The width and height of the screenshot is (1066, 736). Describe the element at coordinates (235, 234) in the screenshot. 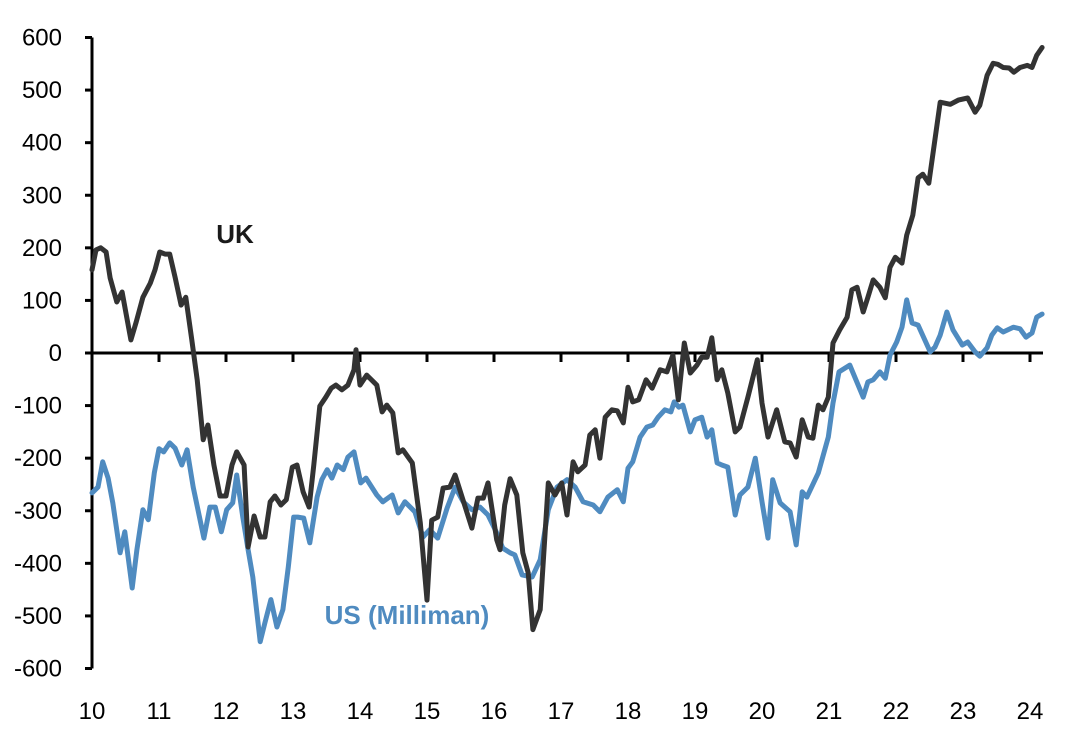

I see `series-label-uk: UK` at that location.